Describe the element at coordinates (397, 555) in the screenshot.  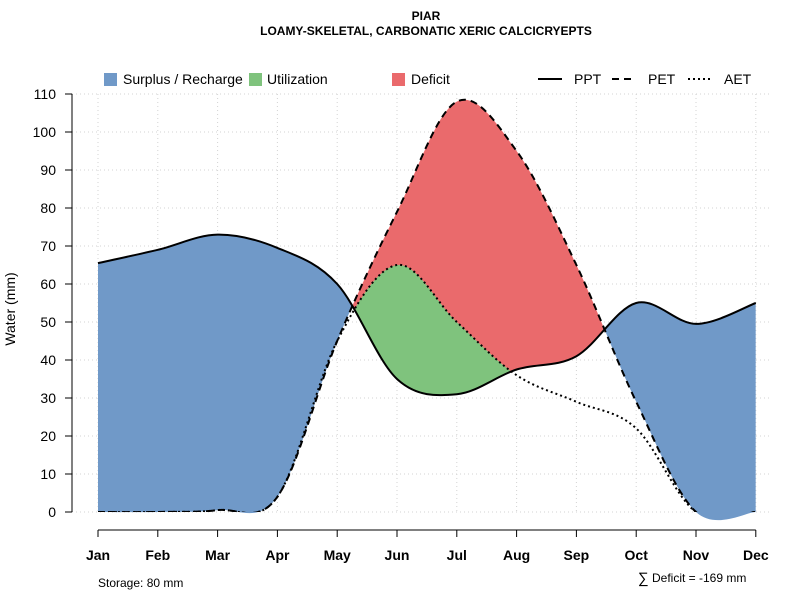
I see `x-tick-label-jun: Jun` at that location.